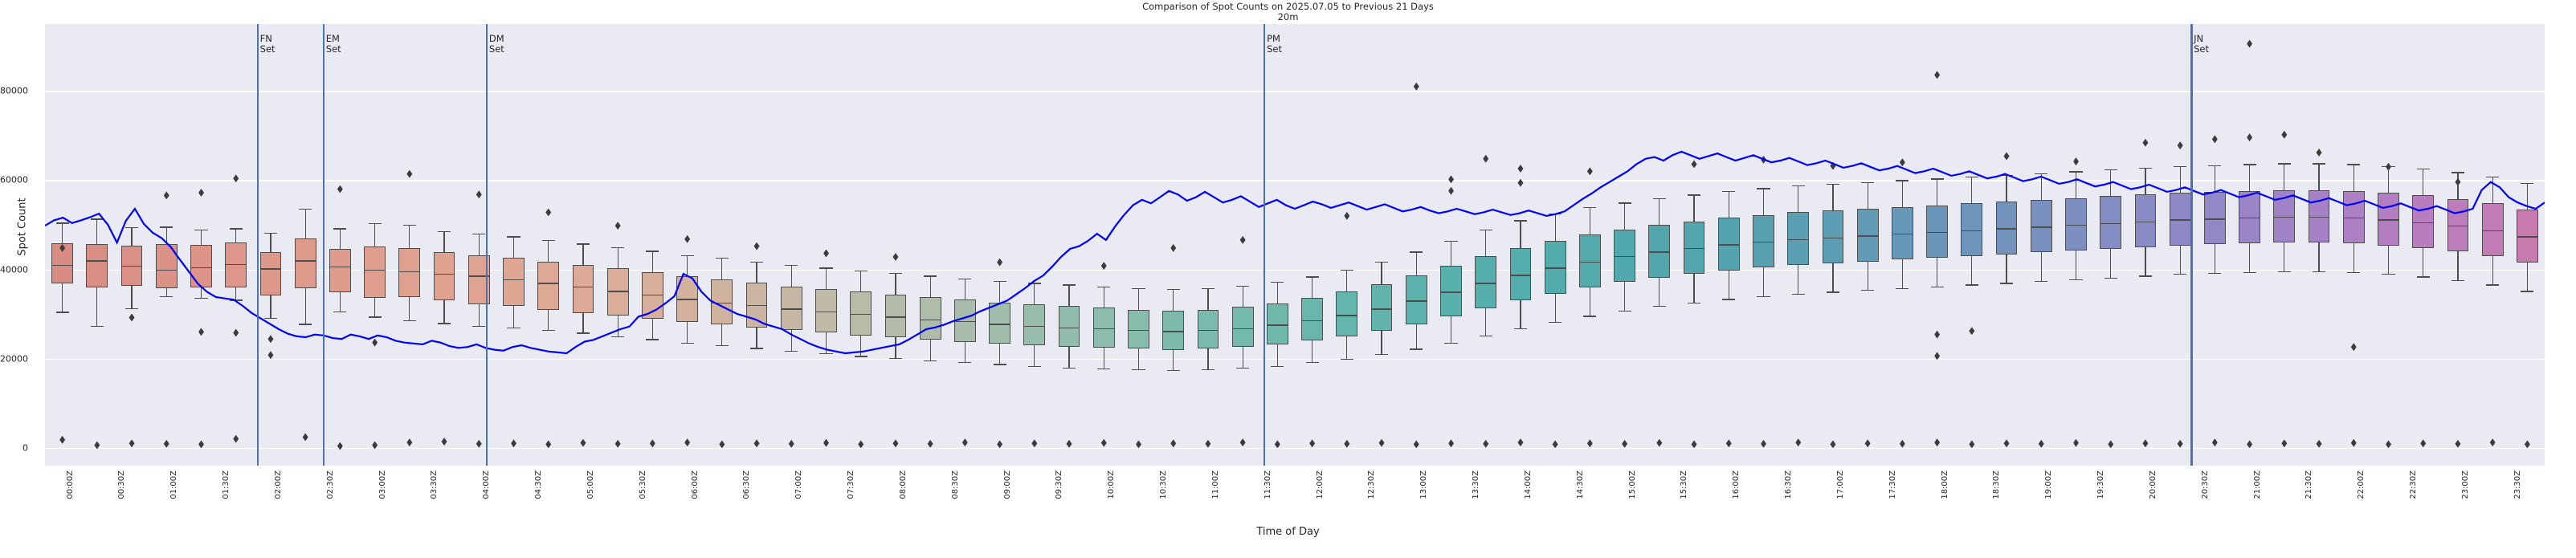 This screenshot has width=2576, height=558. I want to click on annotation-label-dm-set: DM Set, so click(496, 44).